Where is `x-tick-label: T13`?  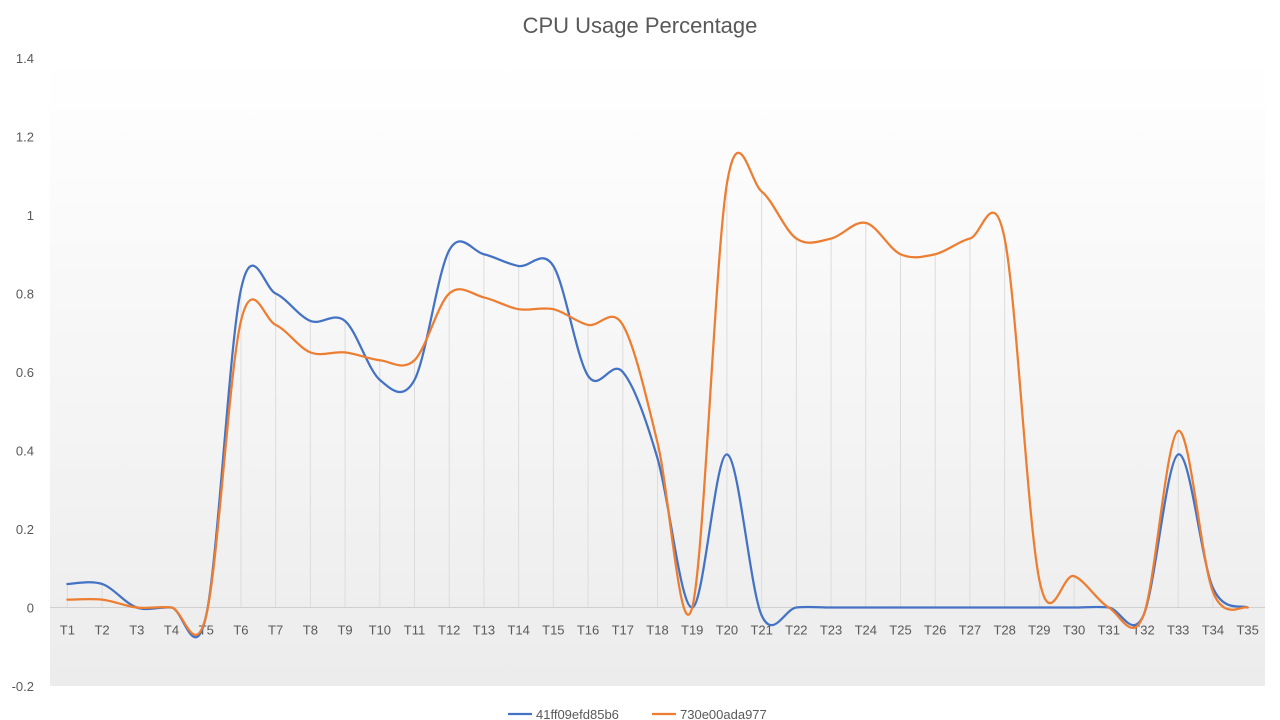
x-tick-label: T13 is located at coordinates (484, 630).